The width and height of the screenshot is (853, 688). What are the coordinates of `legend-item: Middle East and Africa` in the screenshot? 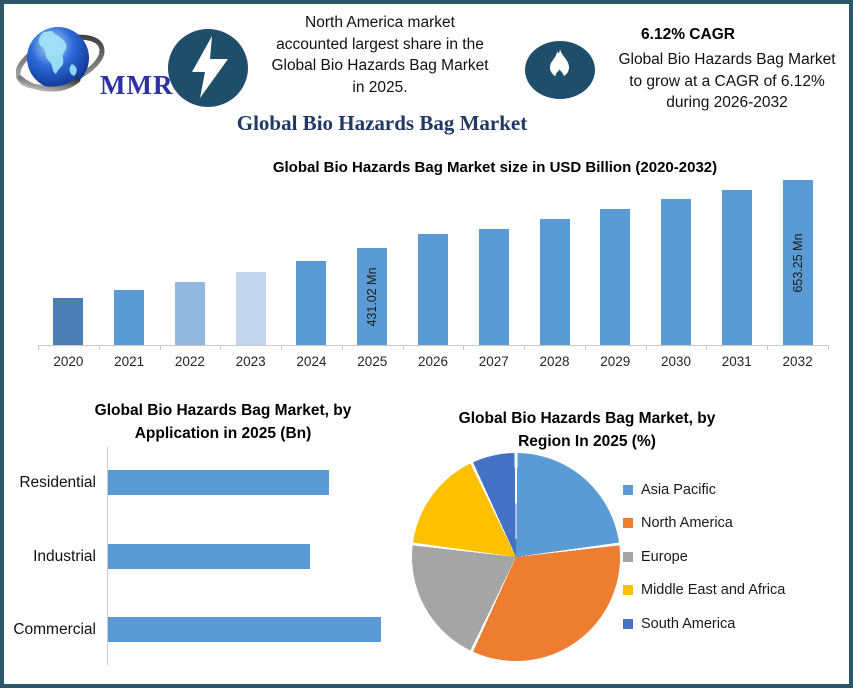 It's located at (704, 590).